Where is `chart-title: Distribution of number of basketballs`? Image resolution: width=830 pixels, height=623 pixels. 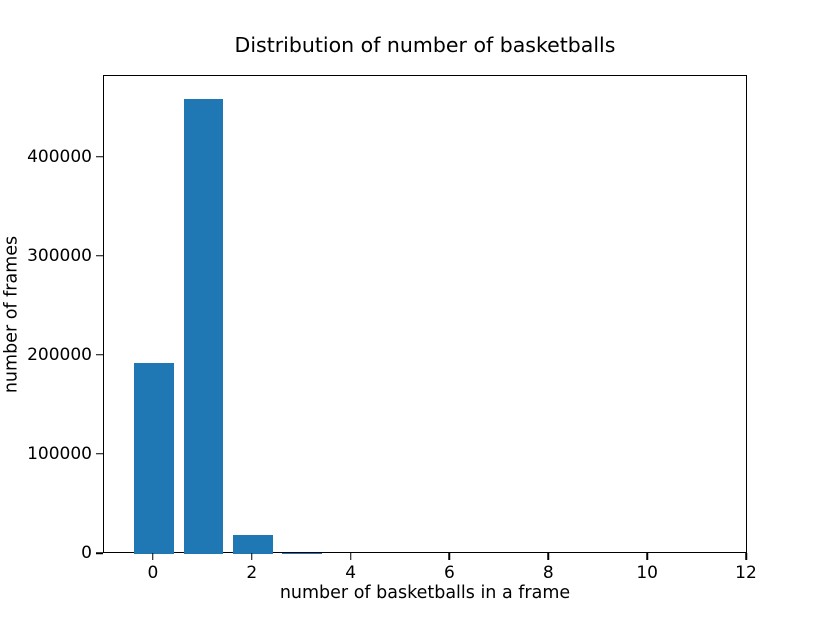
chart-title: Distribution of number of basketballs is located at coordinates (425, 45).